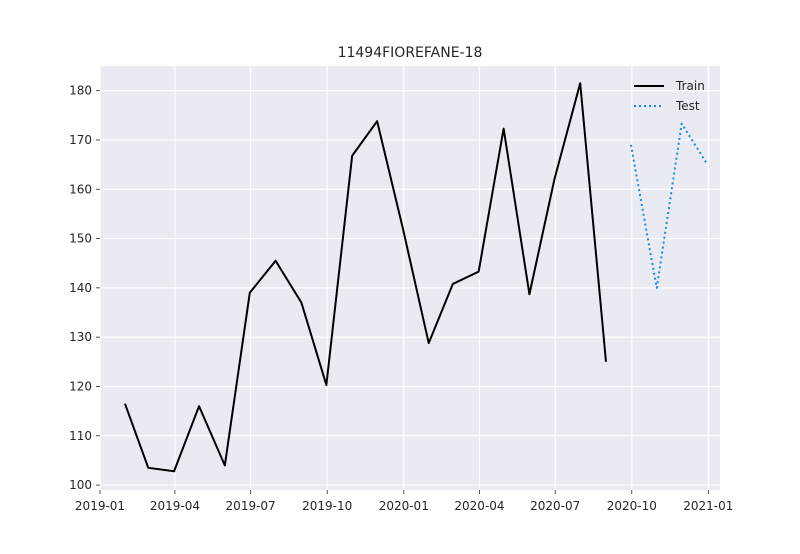 Image resolution: width=800 pixels, height=554 pixels. I want to click on y-tick-label: 160, so click(80, 189).